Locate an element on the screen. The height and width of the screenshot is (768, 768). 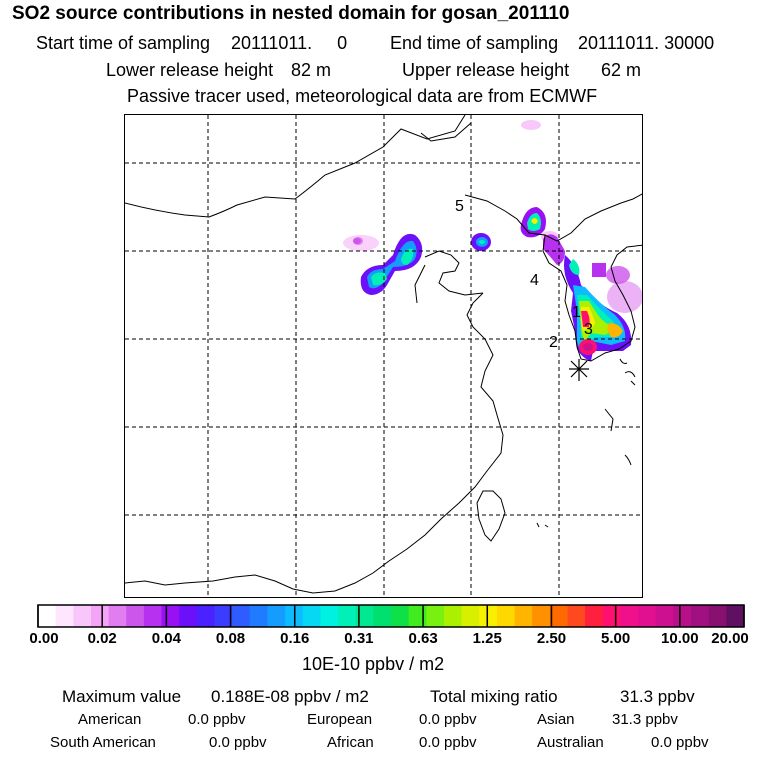
region-name-african: African is located at coordinates (350, 742).